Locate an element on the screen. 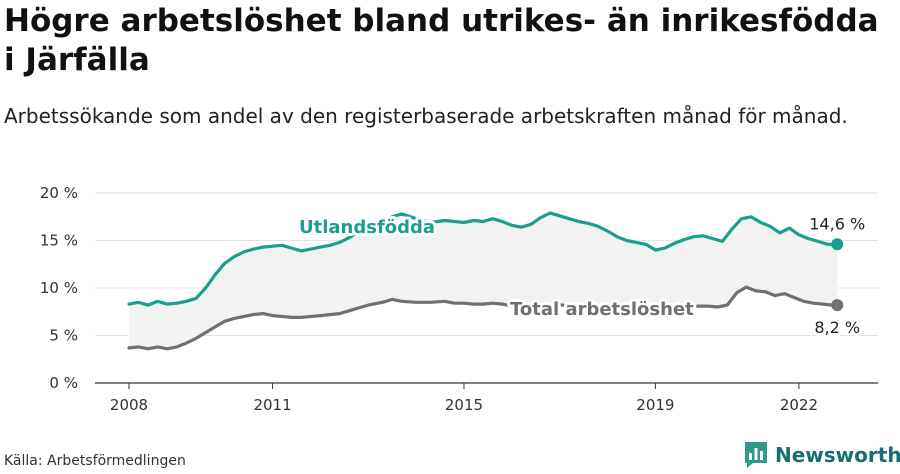  end-value-label-total: 8,2 % is located at coordinates (837, 327).